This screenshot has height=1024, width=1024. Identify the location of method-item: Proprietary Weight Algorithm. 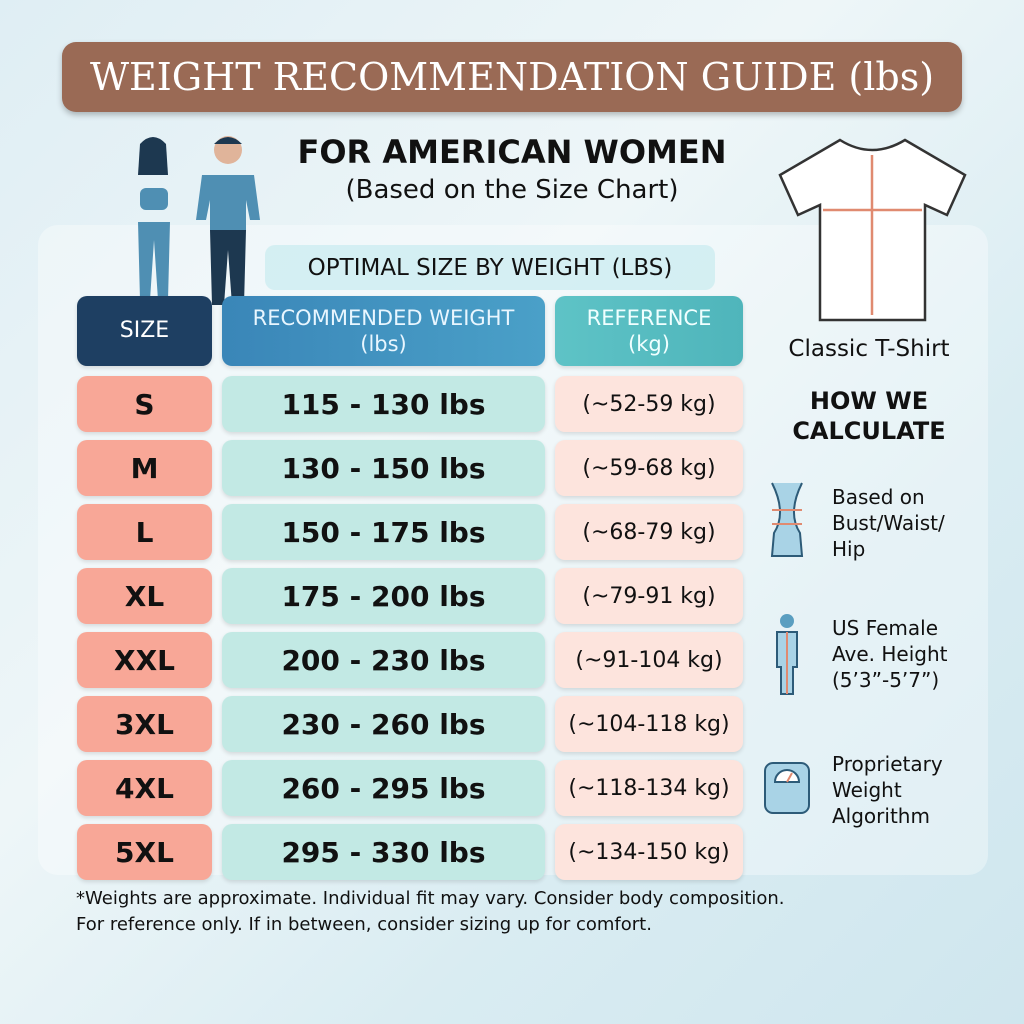
(887, 790).